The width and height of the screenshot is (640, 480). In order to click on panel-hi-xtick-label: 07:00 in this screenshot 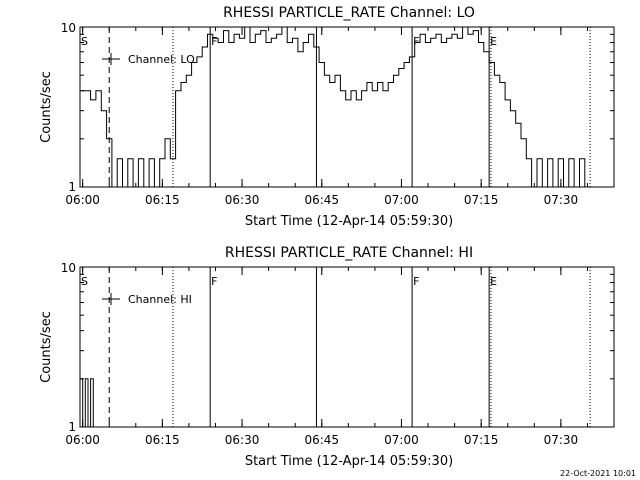, I will do `click(401, 440)`.